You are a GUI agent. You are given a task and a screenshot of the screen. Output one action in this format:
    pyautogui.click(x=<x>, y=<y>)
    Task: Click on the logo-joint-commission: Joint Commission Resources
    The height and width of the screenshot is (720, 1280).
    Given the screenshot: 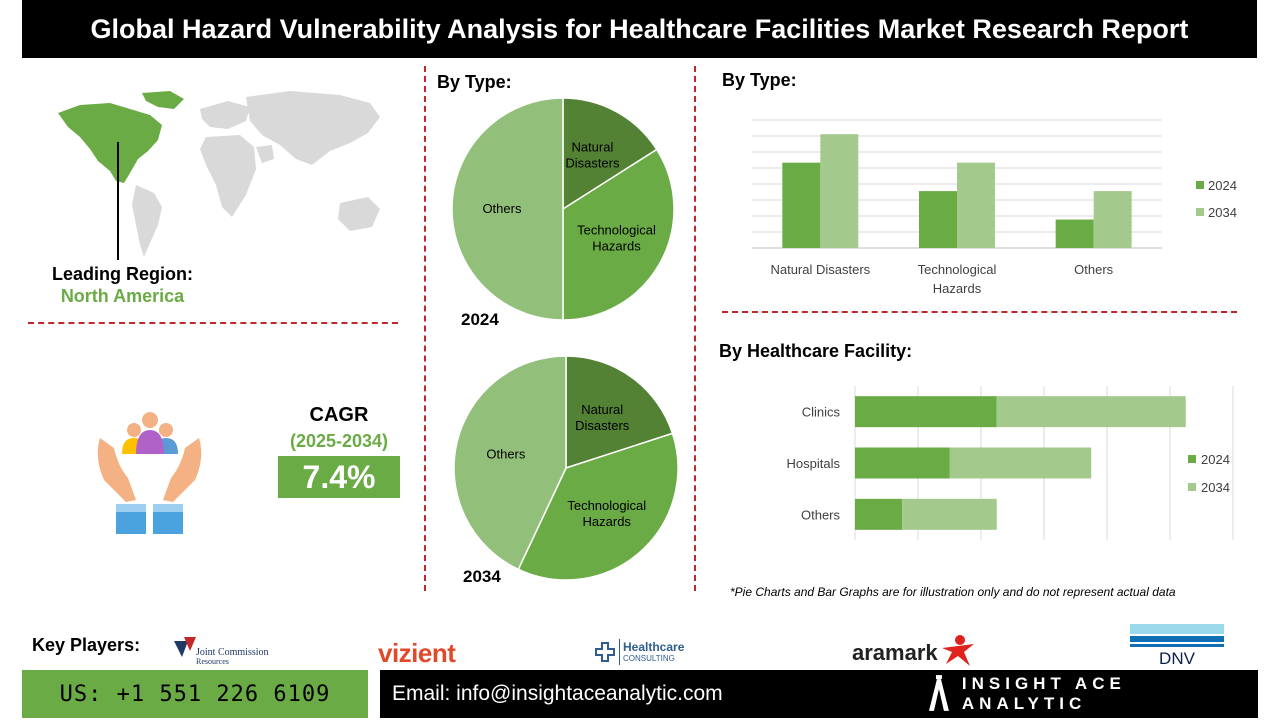 What is the action you would take?
    pyautogui.click(x=229, y=652)
    